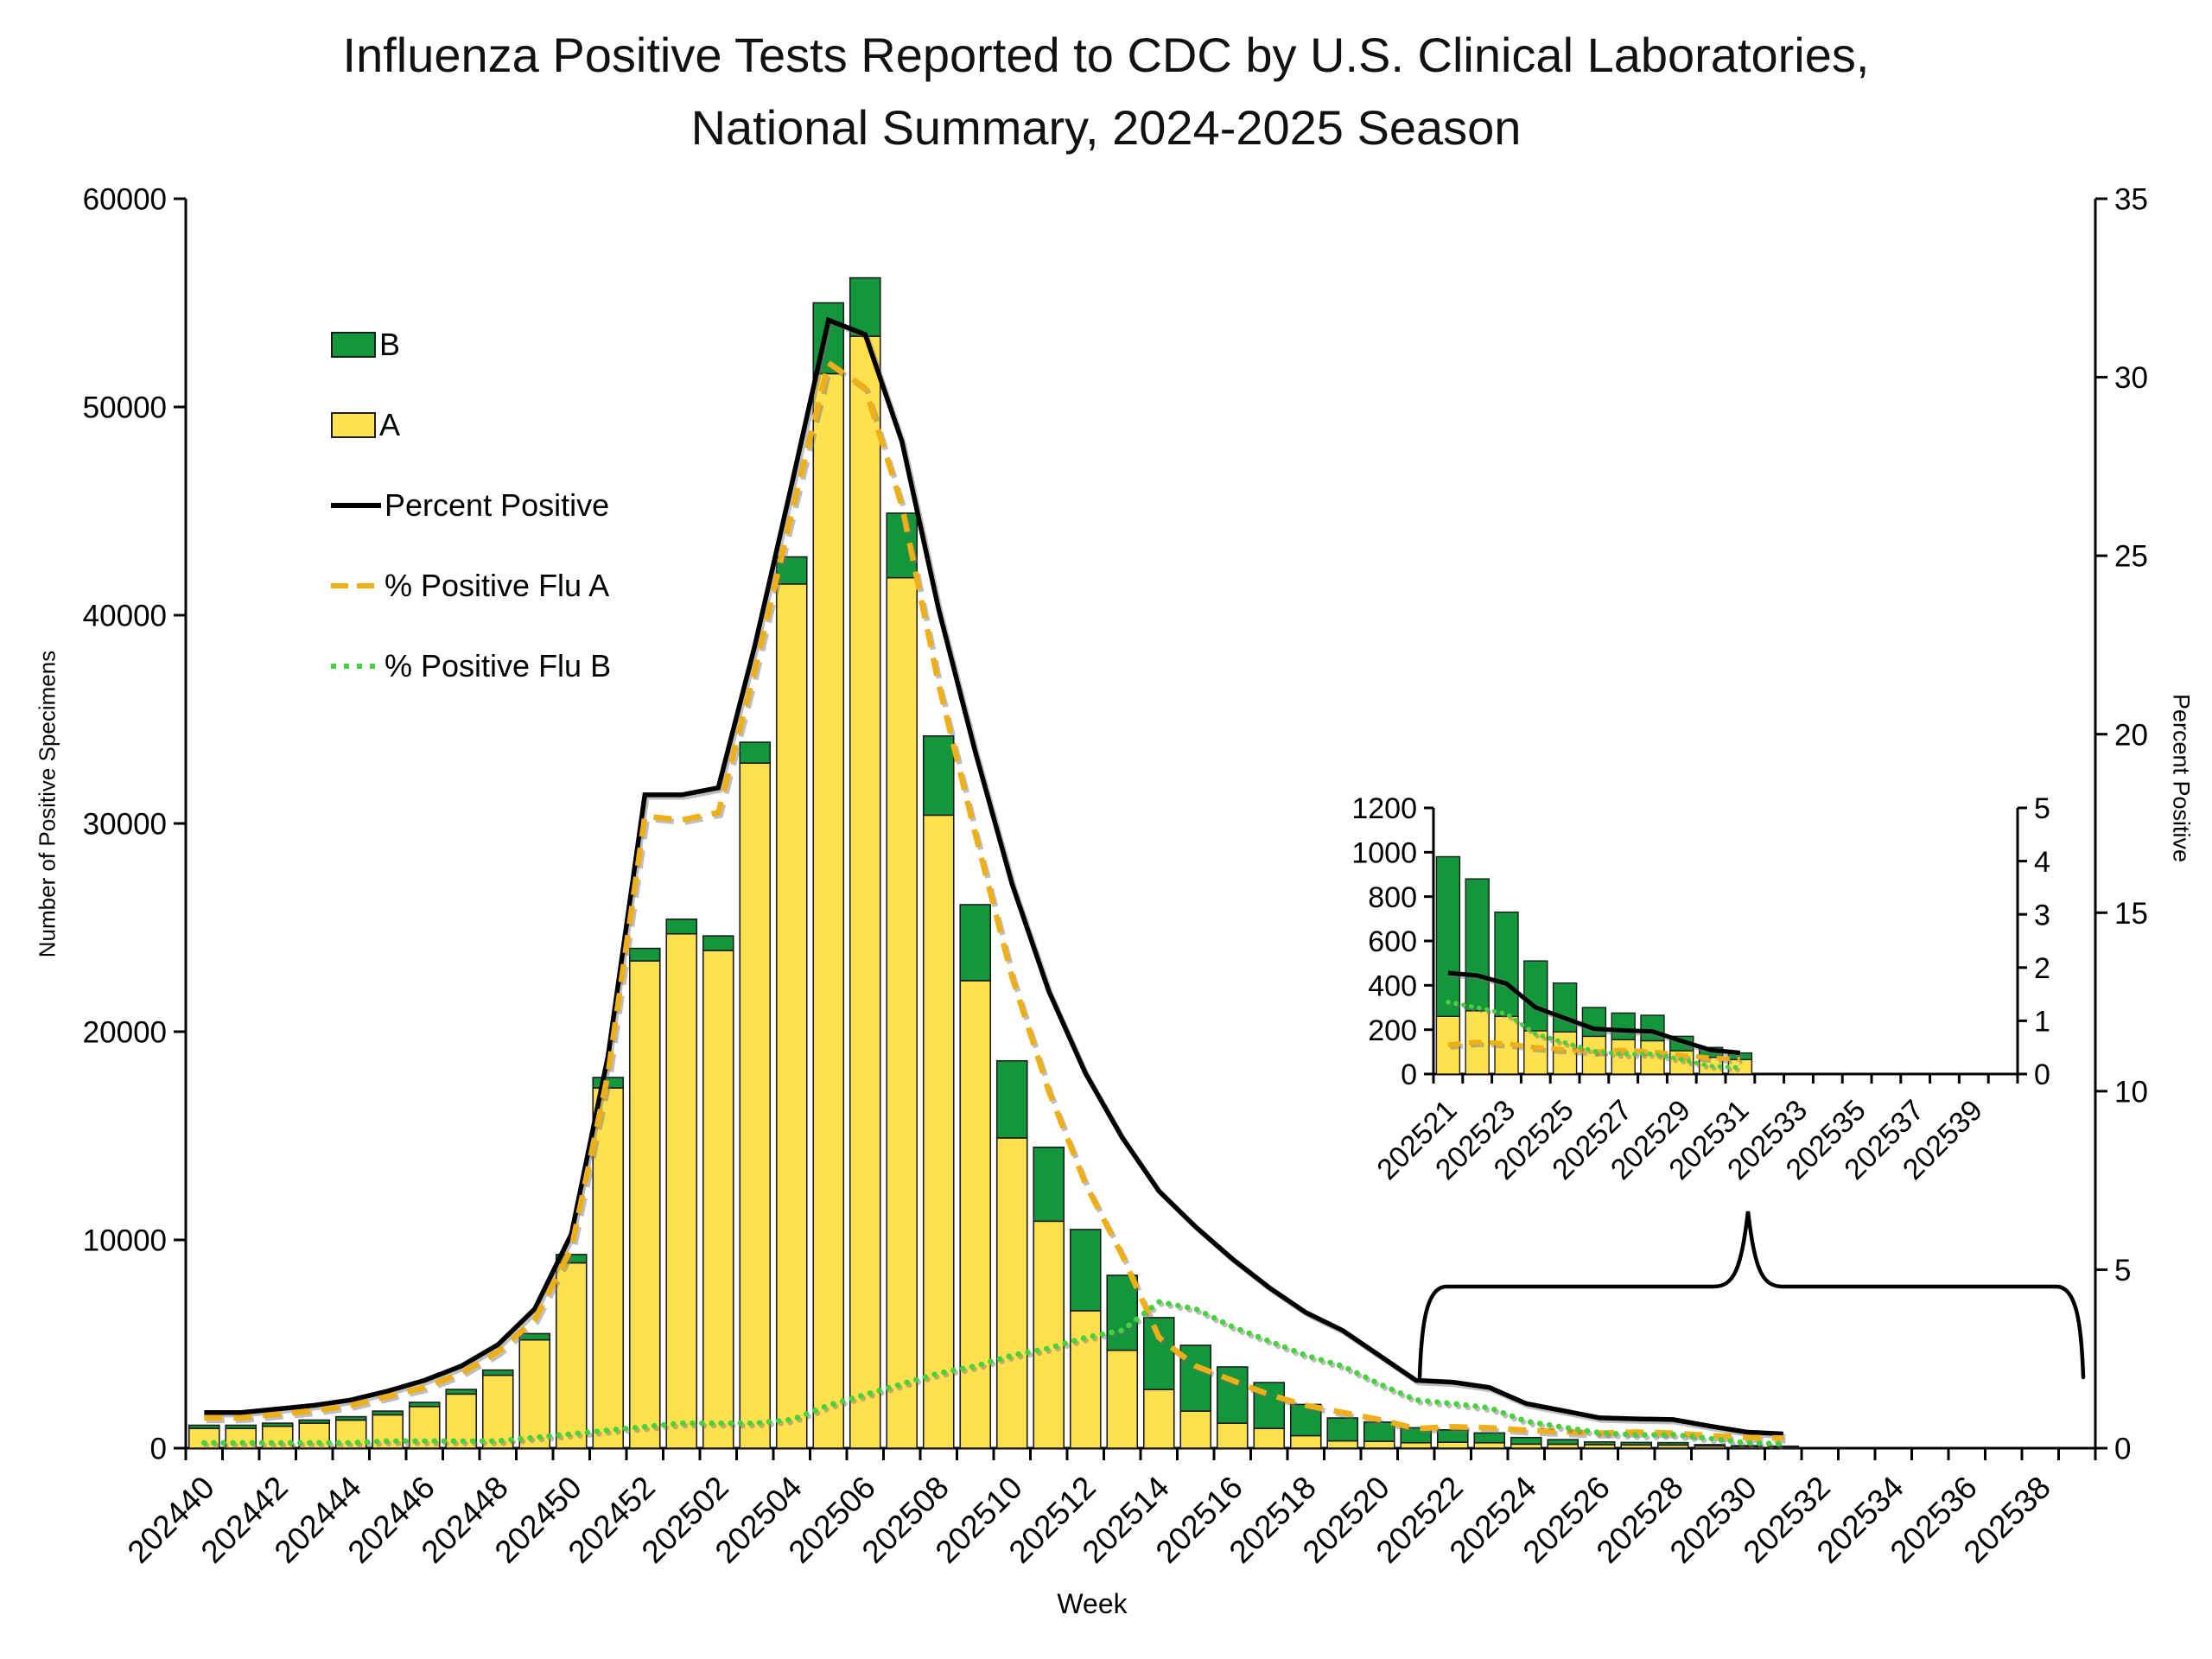 This screenshot has width=2212, height=1659. Describe the element at coordinates (2131, 200) in the screenshot. I see `svg-text: 35` at that location.